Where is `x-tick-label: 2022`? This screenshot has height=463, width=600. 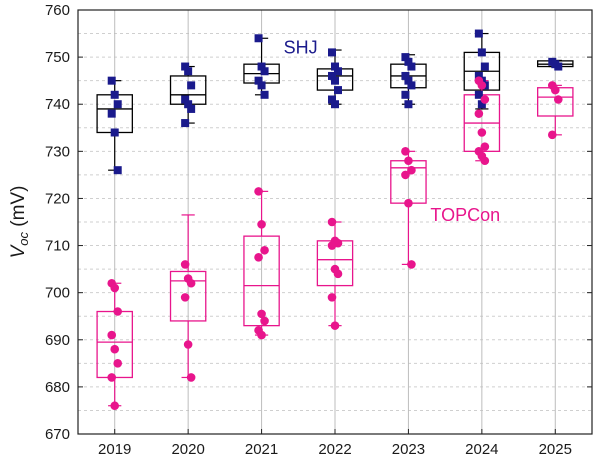 x-tick-label: 2022 is located at coordinates (334, 449).